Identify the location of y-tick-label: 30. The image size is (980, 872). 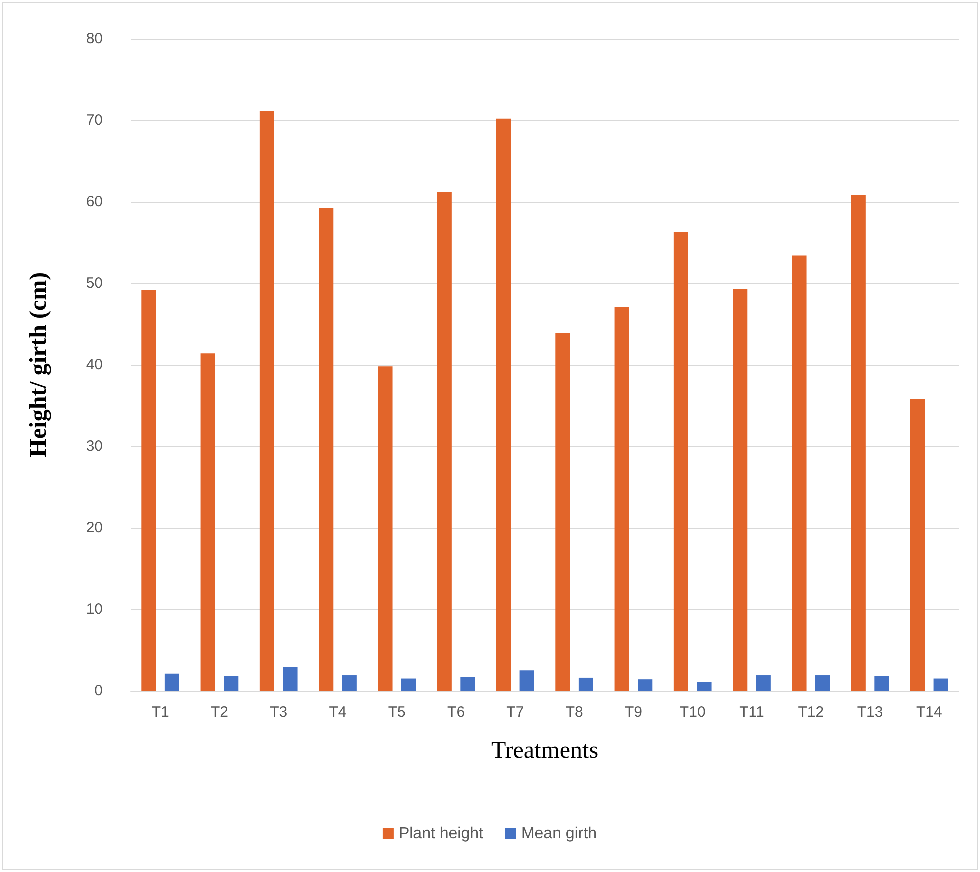
(94, 446).